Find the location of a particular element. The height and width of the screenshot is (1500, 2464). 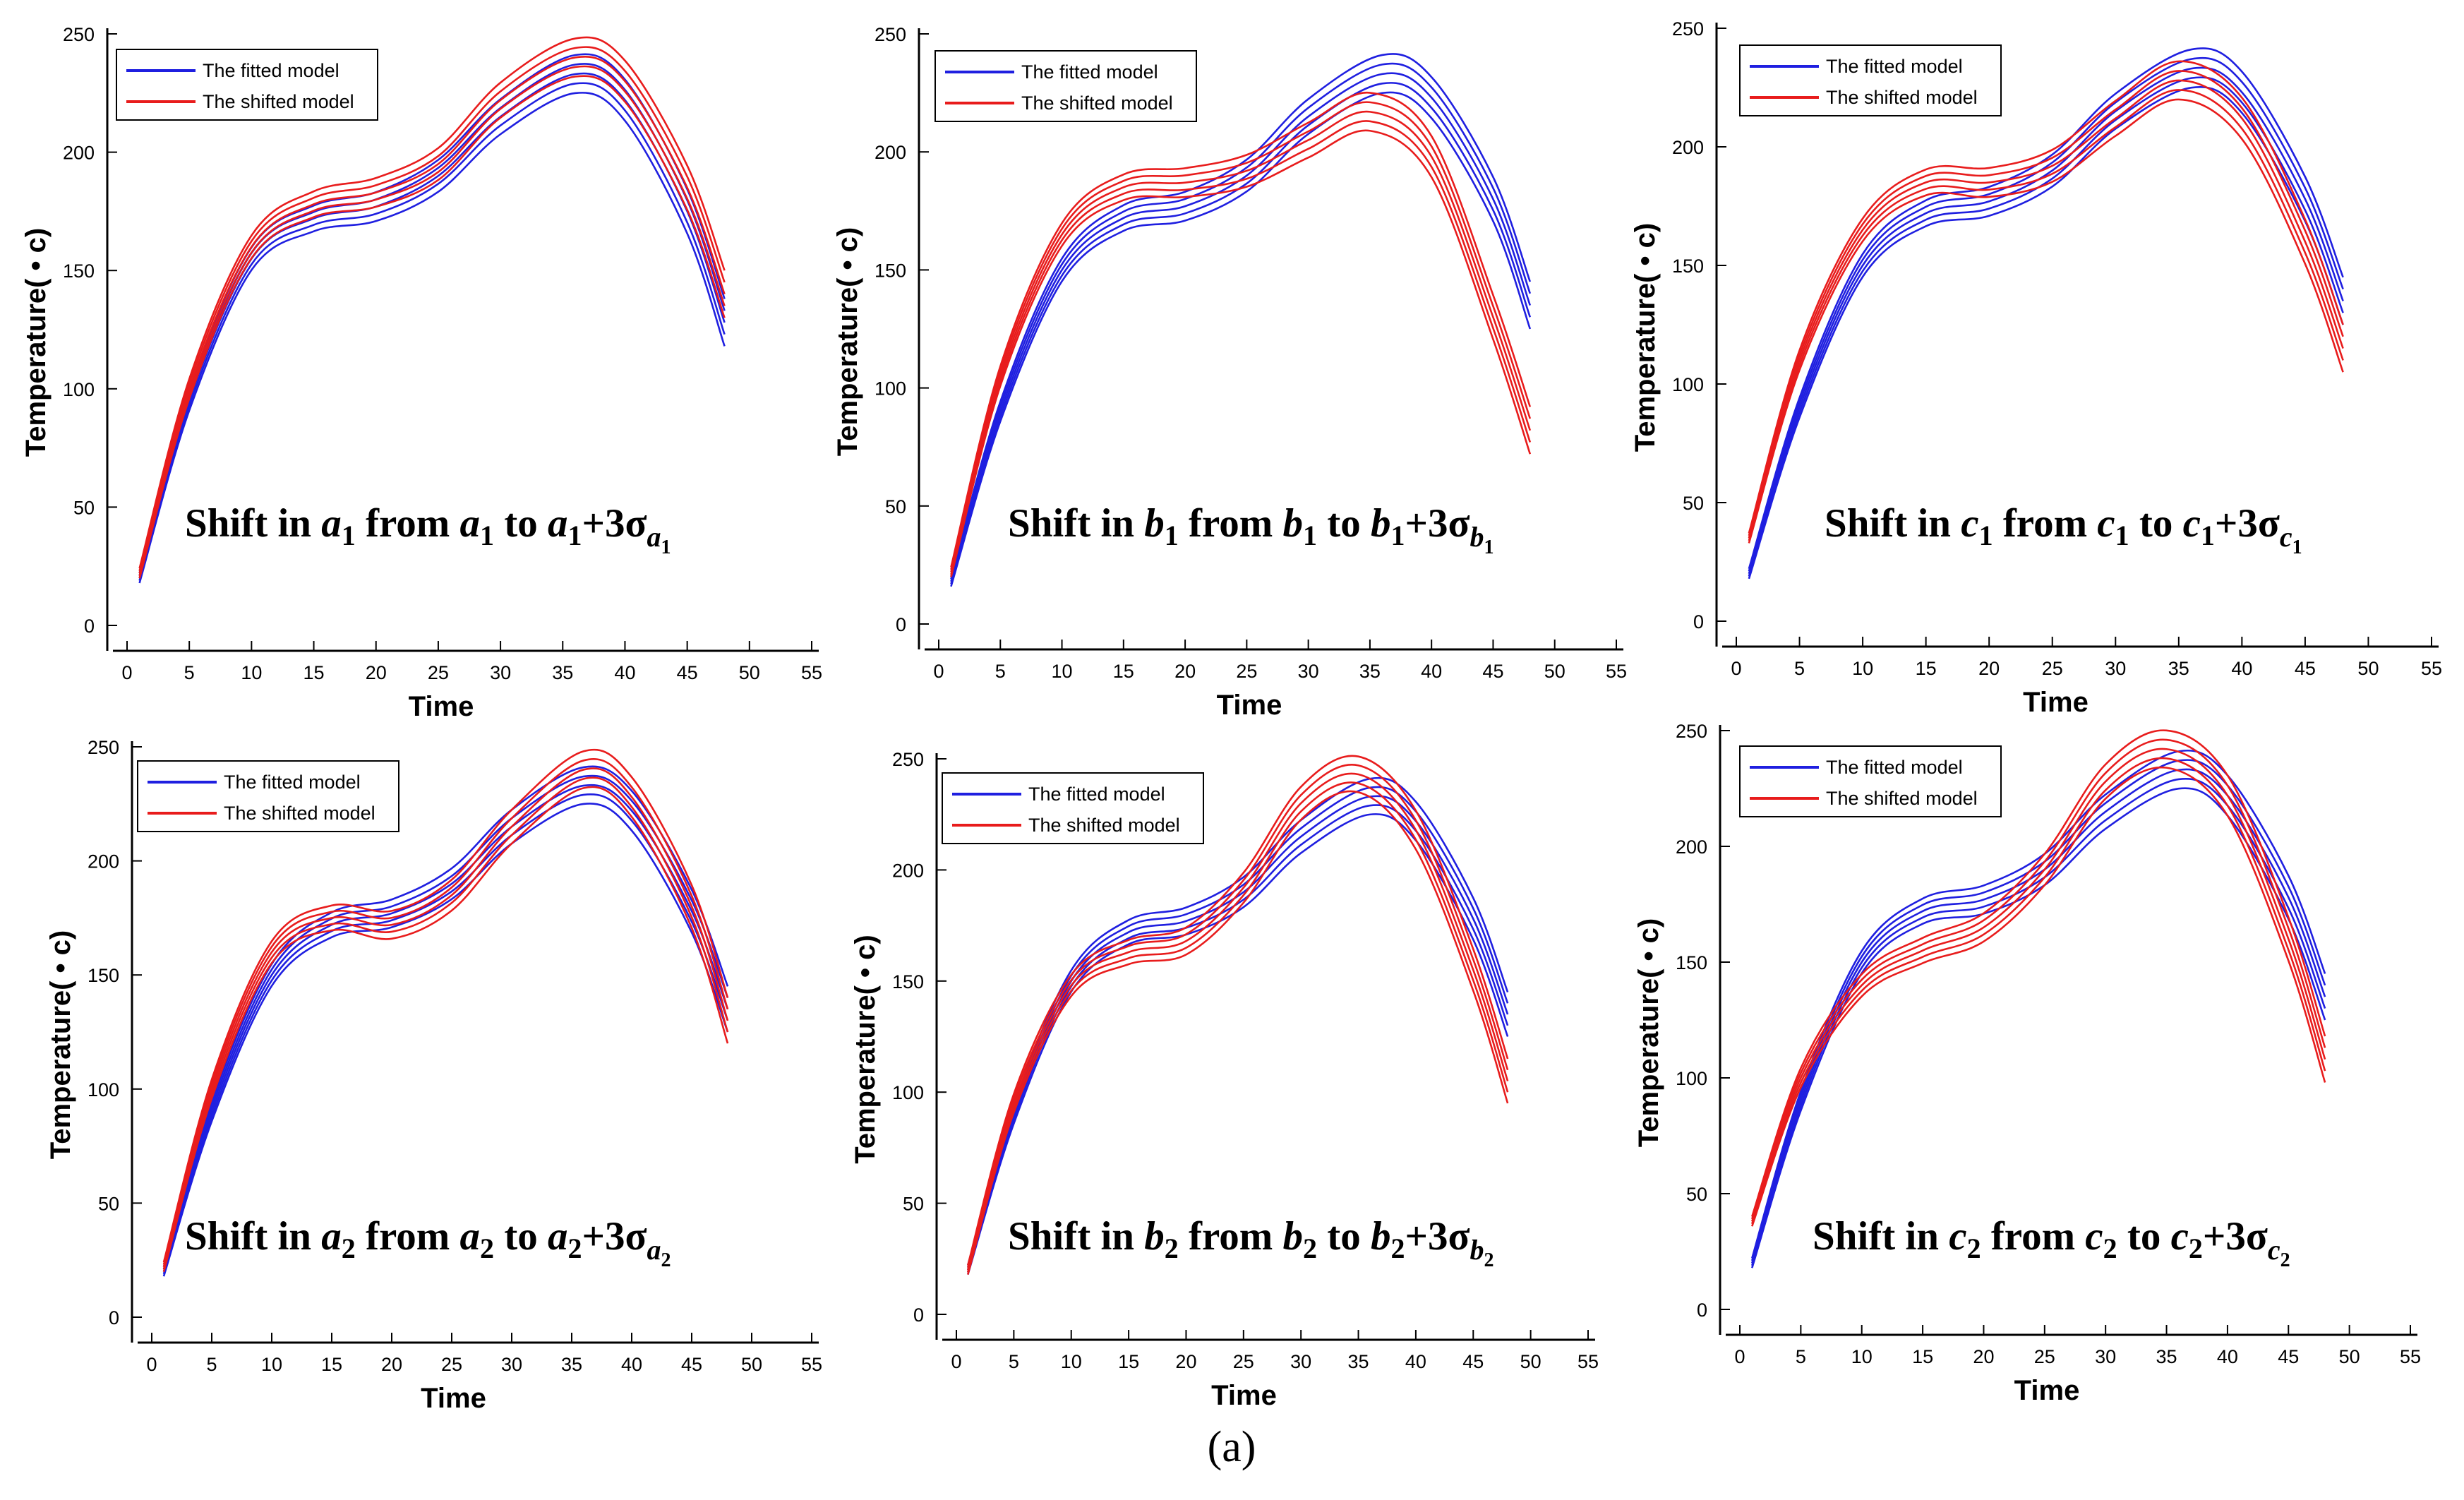

fitted-model-series is located at coordinates (445, 1021).